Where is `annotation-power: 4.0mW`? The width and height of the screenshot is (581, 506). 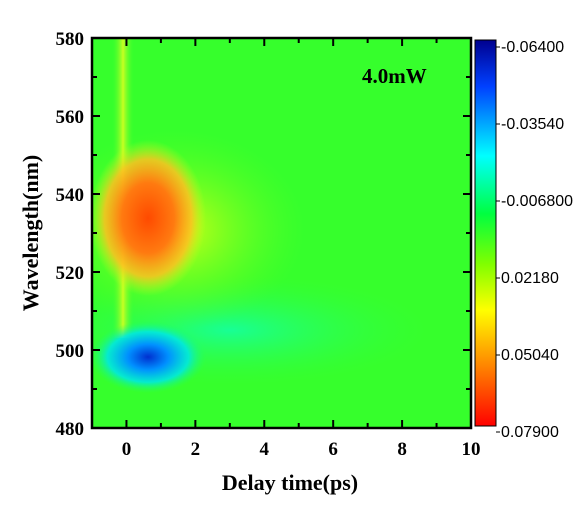
annotation-power: 4.0mW is located at coordinates (394, 76).